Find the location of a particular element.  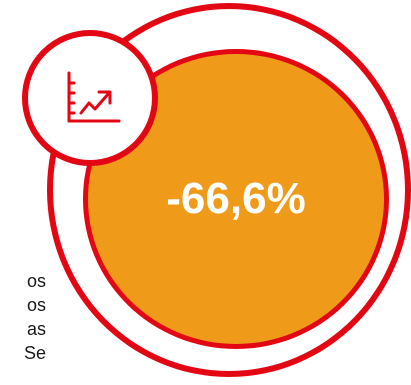

clipped-paragraph-text: os os as Se is located at coordinates (23, 317).